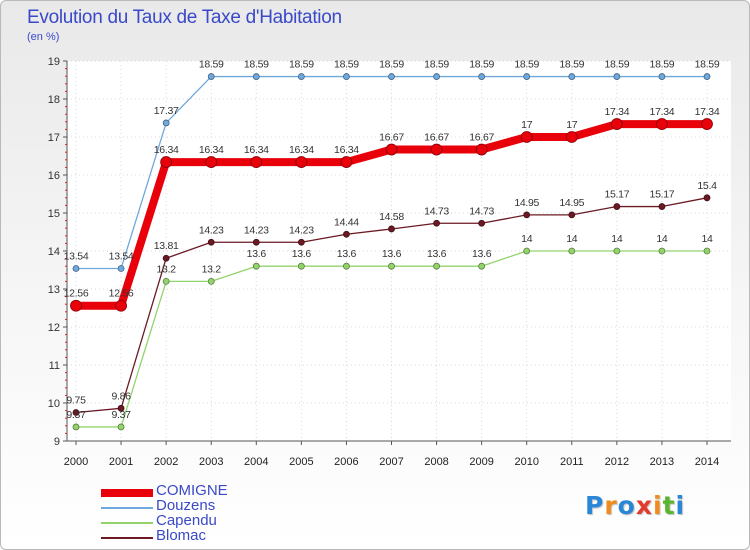 This screenshot has width=750, height=550. Describe the element at coordinates (54, 138) in the screenshot. I see `y-tick-label: 17` at that location.